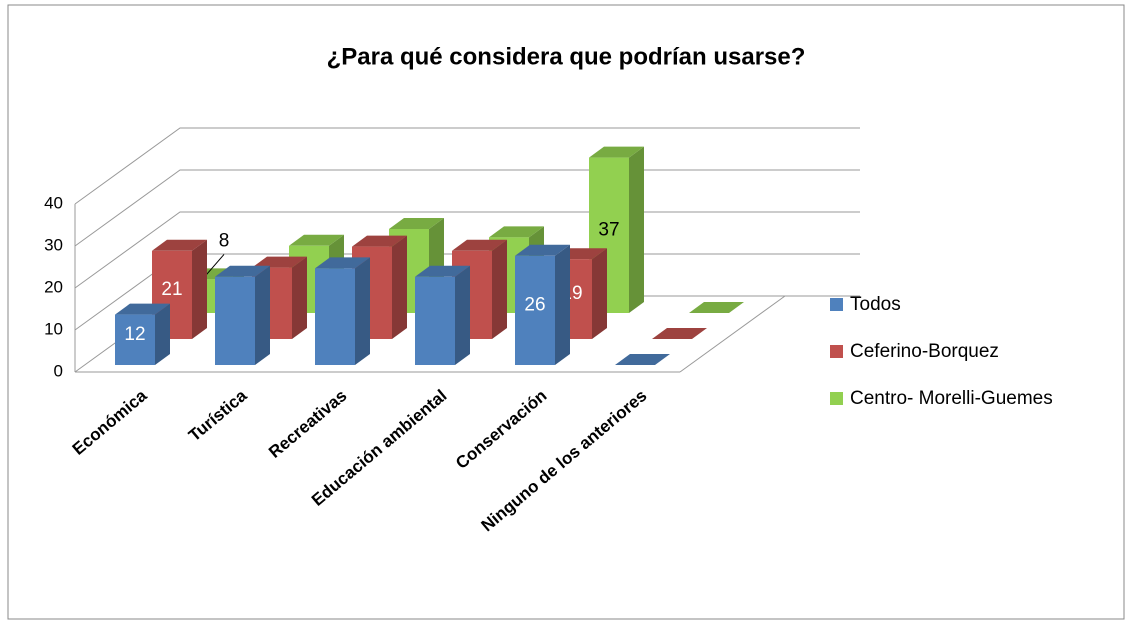  What do you see at coordinates (53, 286) in the screenshot?
I see `y-tick-label: 20` at bounding box center [53, 286].